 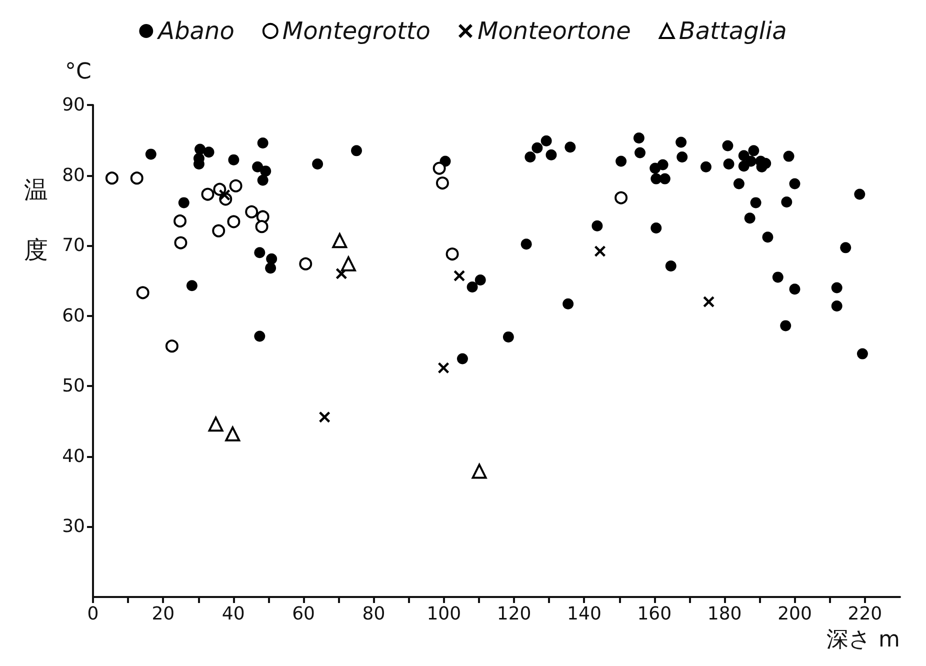 What do you see at coordinates (732, 31) in the screenshot?
I see `legend-label: Battaglia` at bounding box center [732, 31].